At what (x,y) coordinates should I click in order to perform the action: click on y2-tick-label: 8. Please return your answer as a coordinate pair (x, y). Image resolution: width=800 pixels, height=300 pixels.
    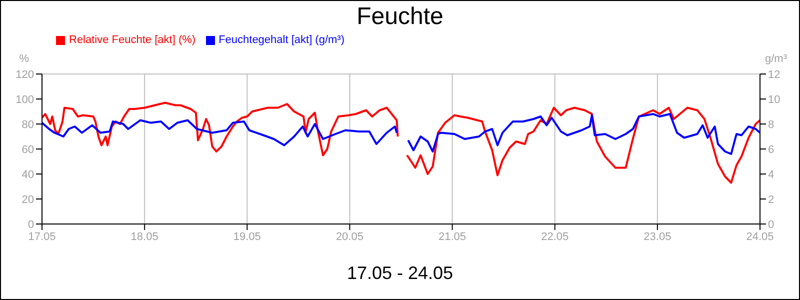
    Looking at the image, I should click on (771, 124).